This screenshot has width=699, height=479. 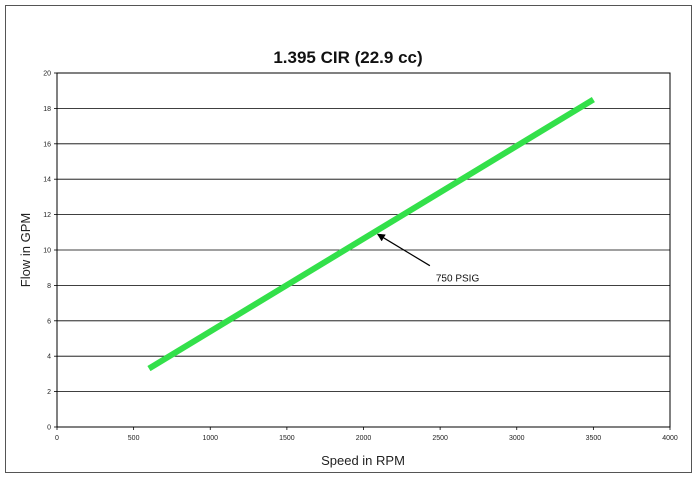 I want to click on chart-title: 1.395 CIR (22.9 cc), so click(x=347, y=57).